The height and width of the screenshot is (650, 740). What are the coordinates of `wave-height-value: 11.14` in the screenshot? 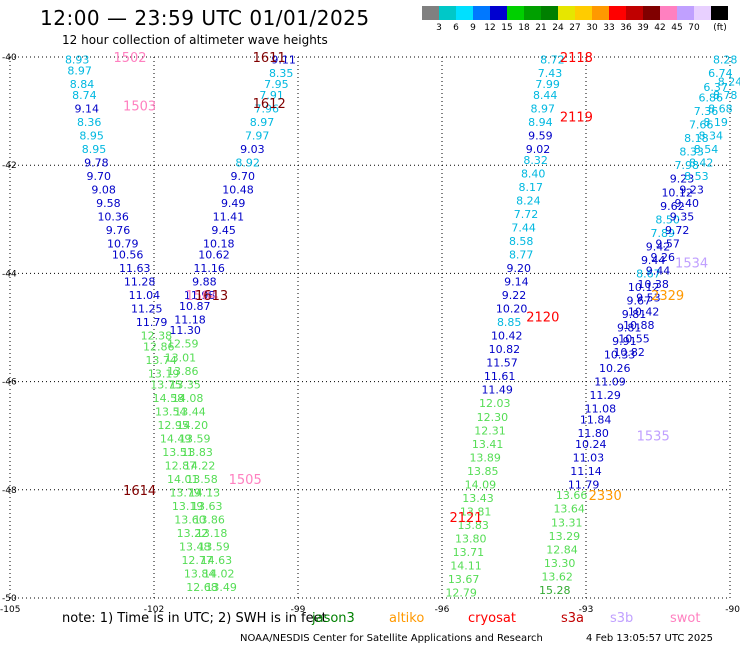 It's located at (586, 471).